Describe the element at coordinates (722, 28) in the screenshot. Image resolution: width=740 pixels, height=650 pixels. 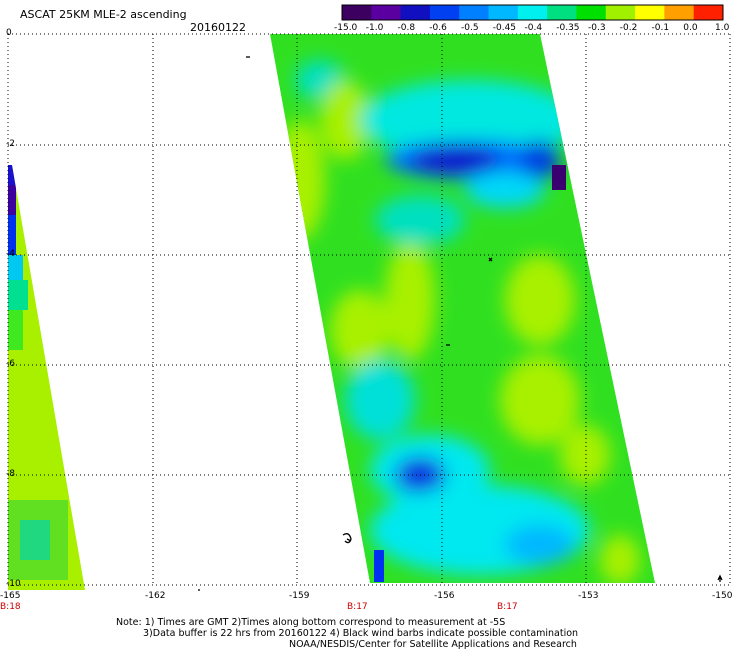
I see `color-bar-label: 1.0` at that location.